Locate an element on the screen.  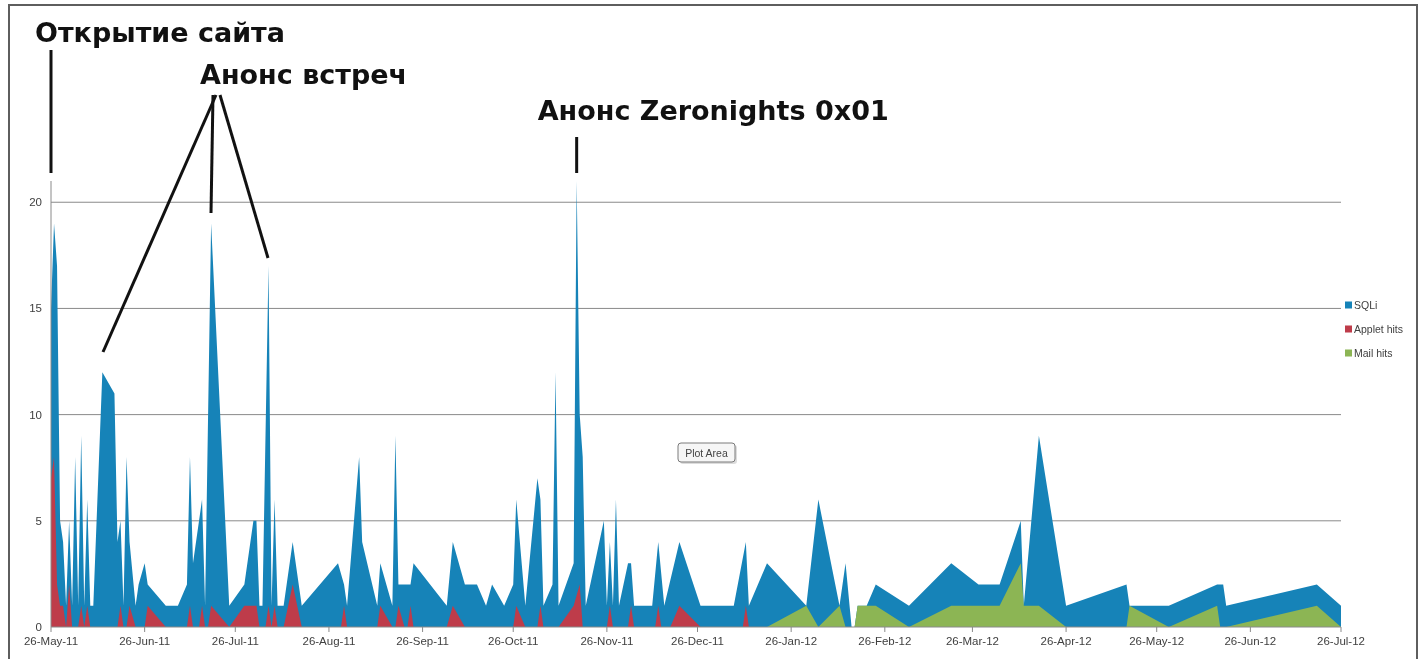
text: Открытие сайта is located at coordinates (160, 32).